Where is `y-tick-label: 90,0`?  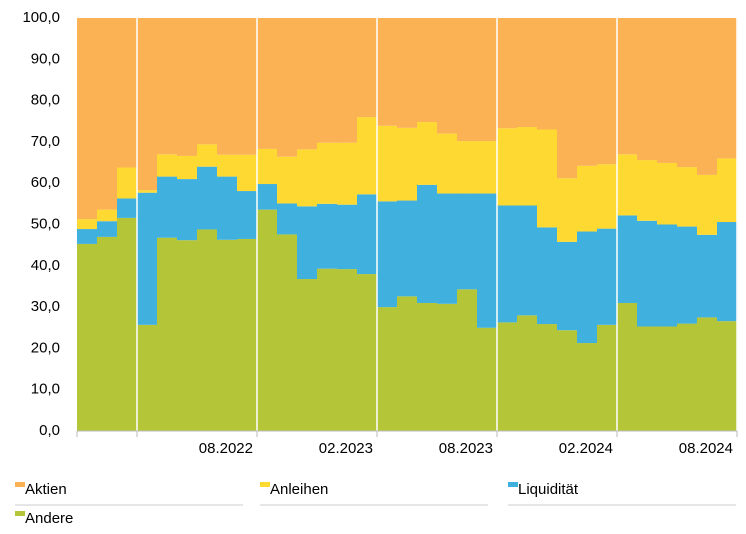
y-tick-label: 90,0 is located at coordinates (45, 58).